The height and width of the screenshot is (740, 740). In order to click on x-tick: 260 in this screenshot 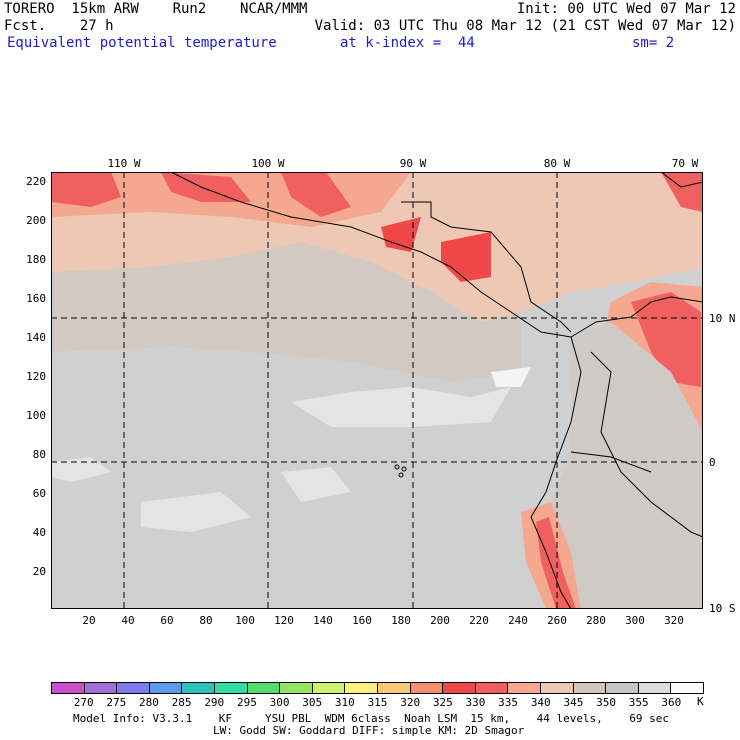, I will do `click(557, 620)`.